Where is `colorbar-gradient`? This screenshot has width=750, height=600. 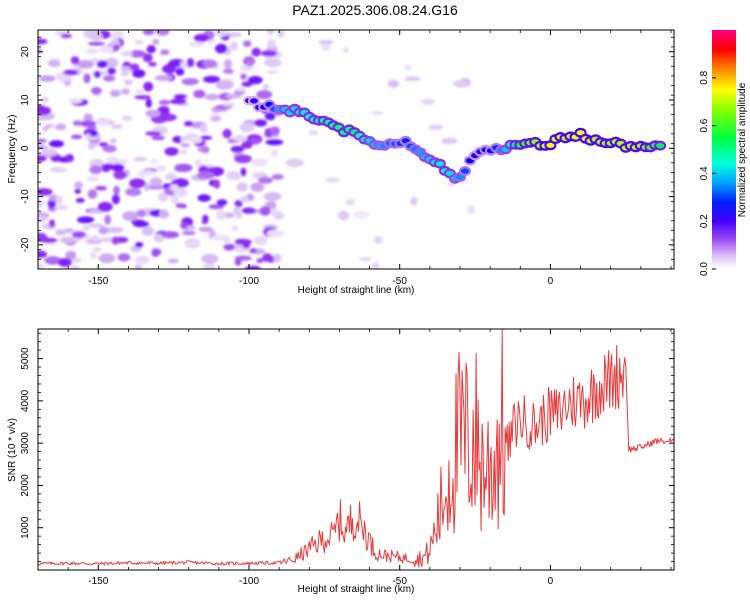 colorbar-gradient is located at coordinates (724, 149).